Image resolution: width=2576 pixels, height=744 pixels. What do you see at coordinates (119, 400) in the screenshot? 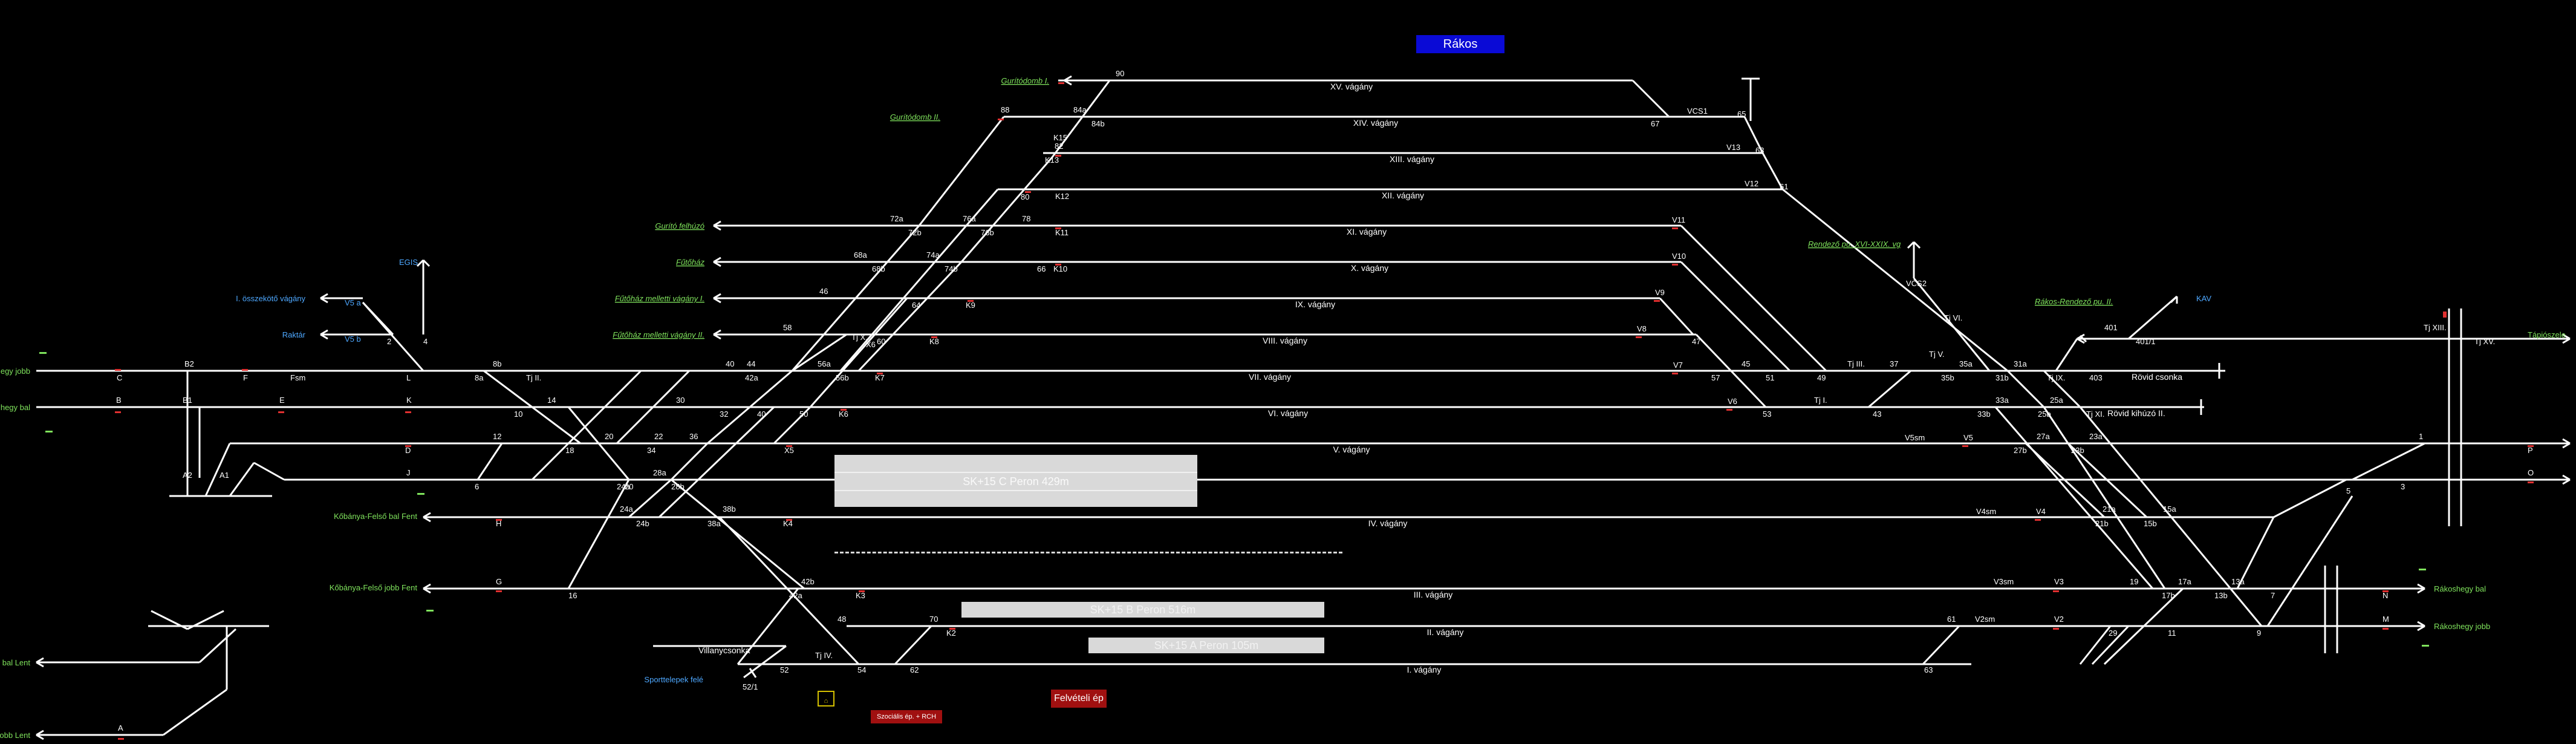
I see `svg-text: B` at bounding box center [119, 400].